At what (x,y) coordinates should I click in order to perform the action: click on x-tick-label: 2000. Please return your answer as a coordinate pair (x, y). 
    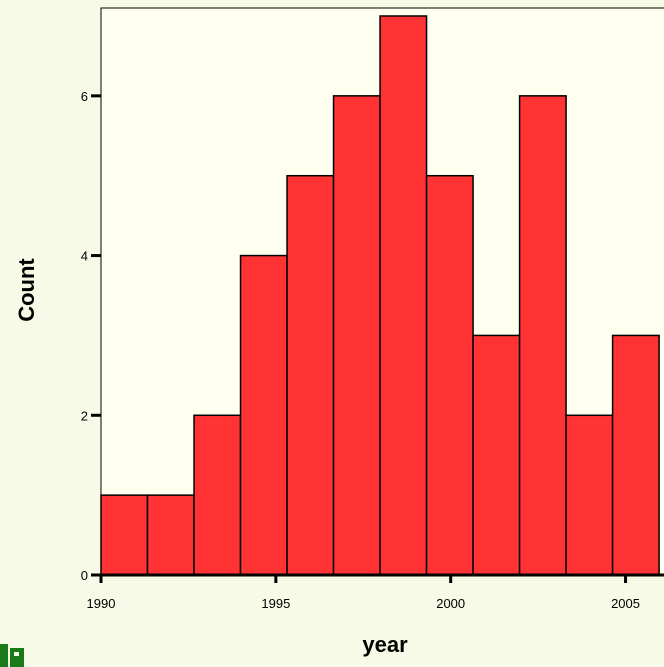
    Looking at the image, I should click on (450, 603).